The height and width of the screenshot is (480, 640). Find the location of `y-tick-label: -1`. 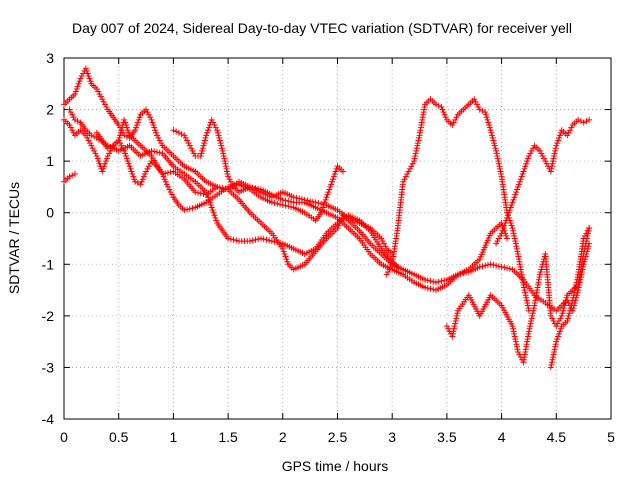

y-tick-label: -1 is located at coordinates (48, 264).